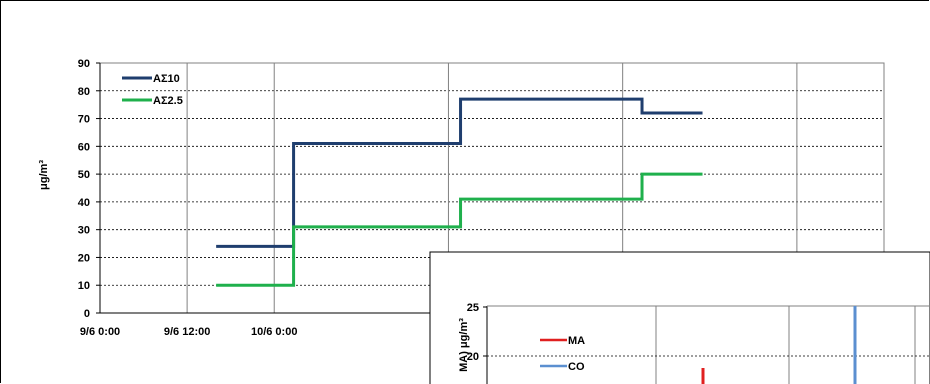 The width and height of the screenshot is (930, 384). What do you see at coordinates (100, 332) in the screenshot?
I see `x-tick-label: 9/6 0:00` at bounding box center [100, 332].